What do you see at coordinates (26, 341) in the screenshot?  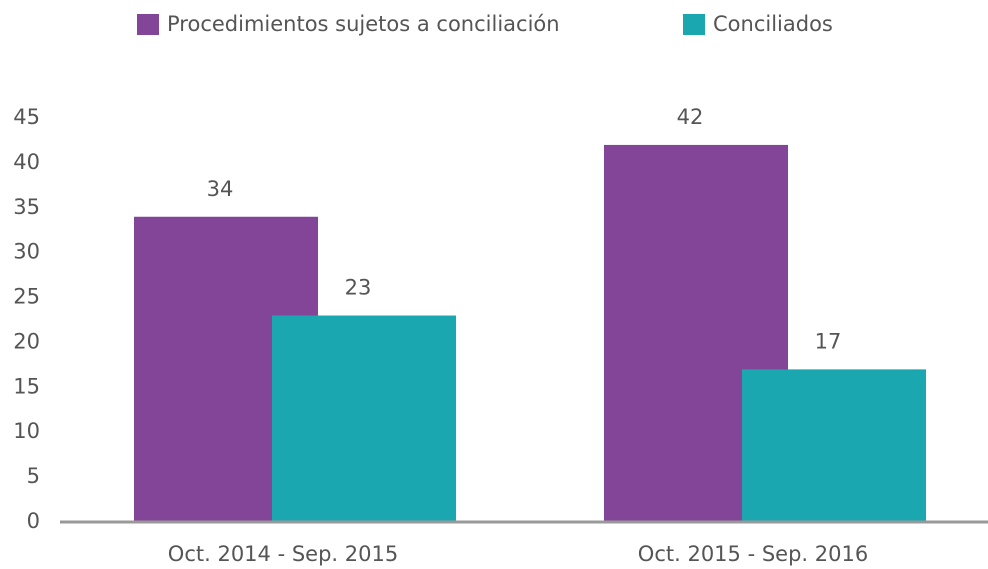 I see `y-tick-label: 20` at bounding box center [26, 341].